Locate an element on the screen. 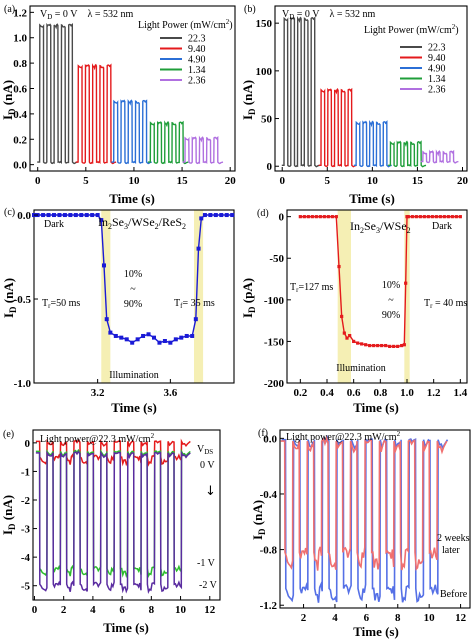  panel-d-title: In2Se3/WSe2 is located at coordinates (380, 227).